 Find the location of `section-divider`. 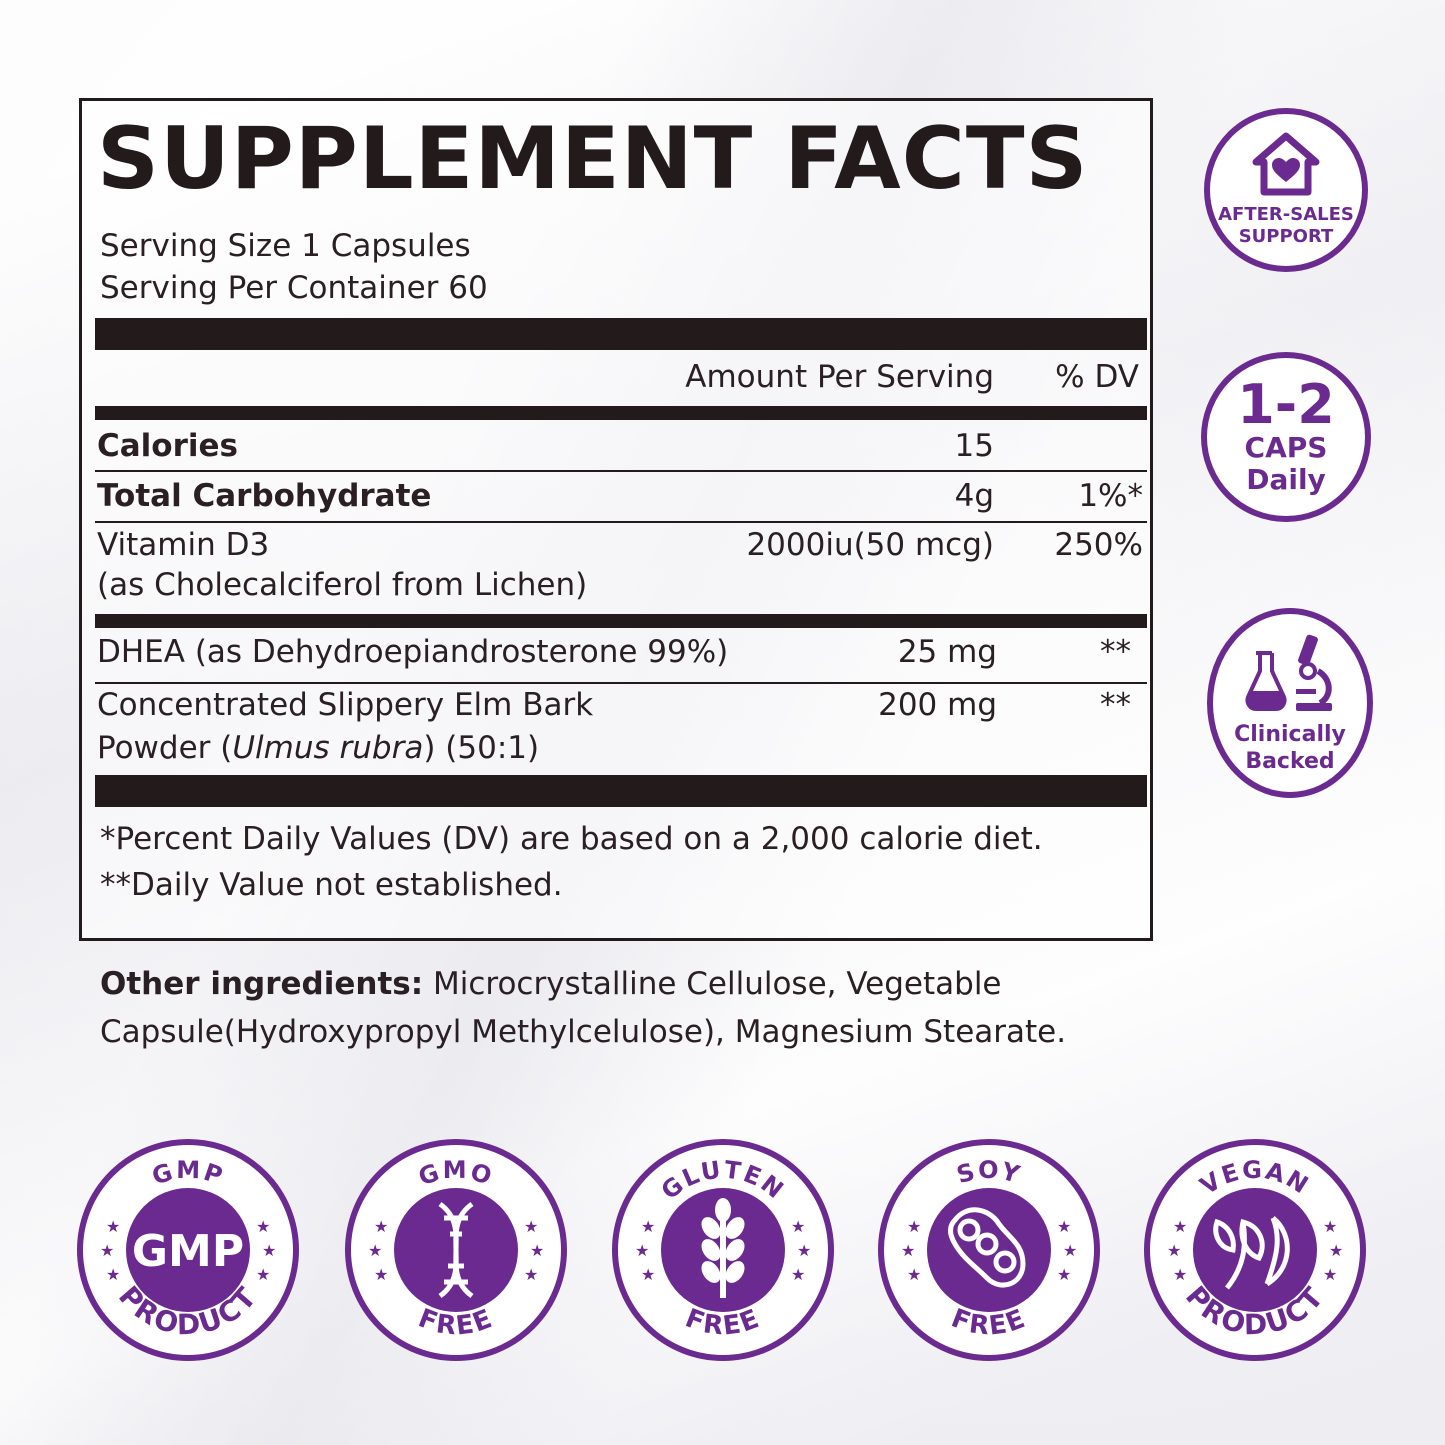

section-divider is located at coordinates (621, 621).